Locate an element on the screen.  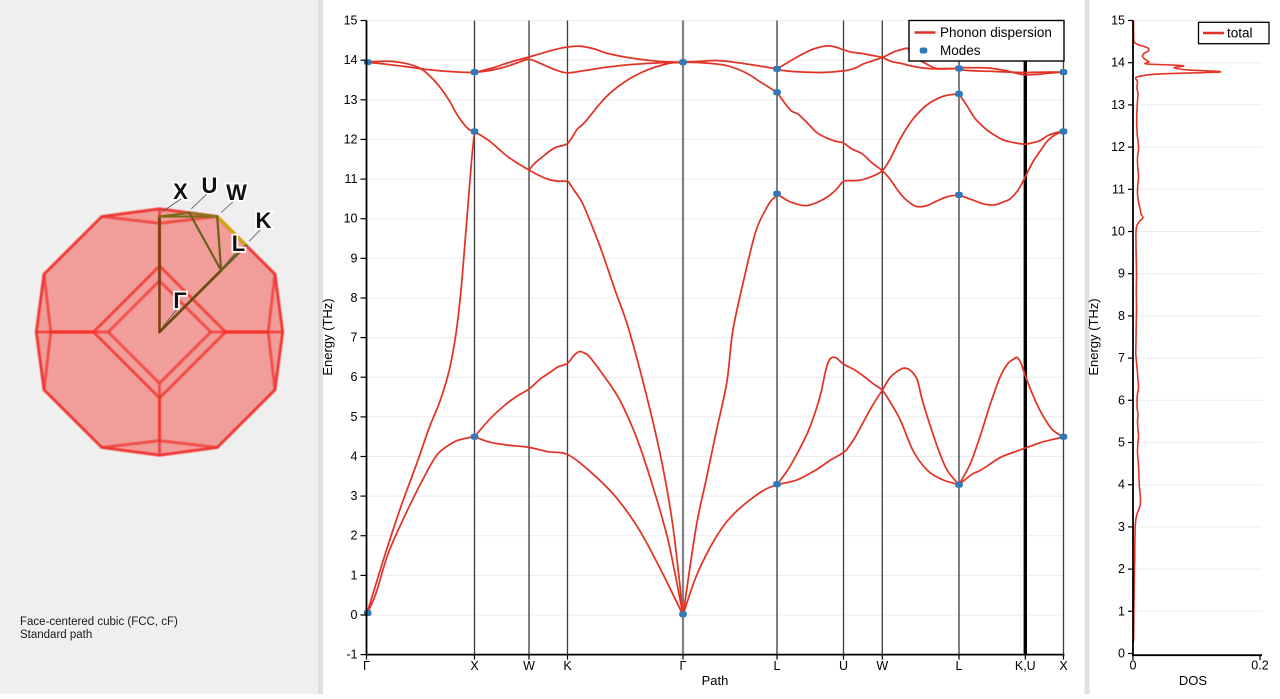
svg-text: Standard path is located at coordinates (56, 635).